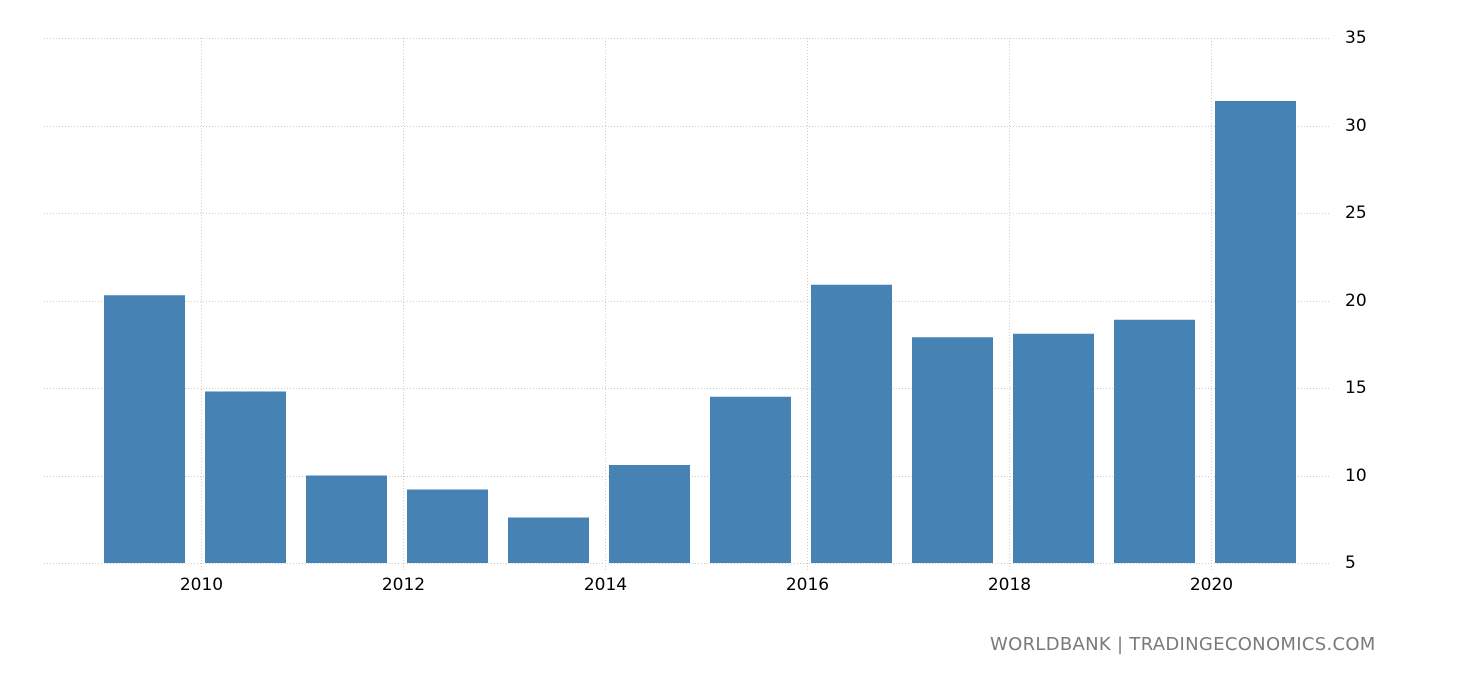 The width and height of the screenshot is (1460, 680). Describe the element at coordinates (1356, 475) in the screenshot. I see `y-tick-label: 10` at that location.